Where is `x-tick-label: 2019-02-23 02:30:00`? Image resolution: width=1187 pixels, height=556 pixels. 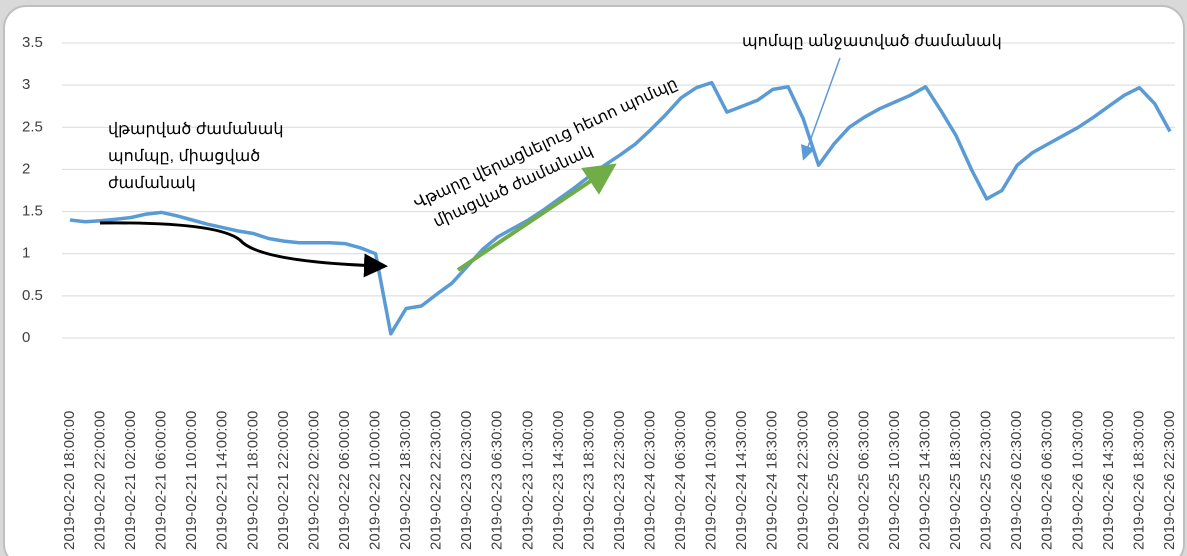 x-tick-label: 2019-02-23 02:30:00 is located at coordinates (466, 480).